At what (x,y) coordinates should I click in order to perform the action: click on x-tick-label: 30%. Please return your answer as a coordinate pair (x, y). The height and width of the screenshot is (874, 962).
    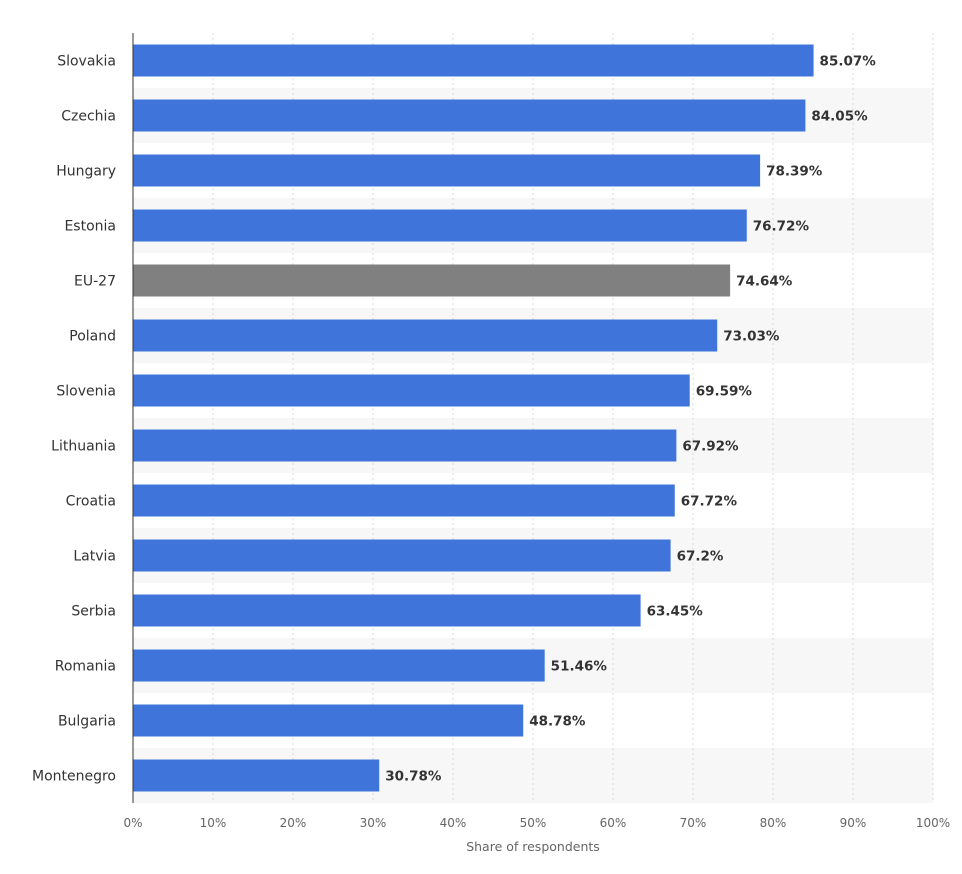
    Looking at the image, I should click on (373, 823).